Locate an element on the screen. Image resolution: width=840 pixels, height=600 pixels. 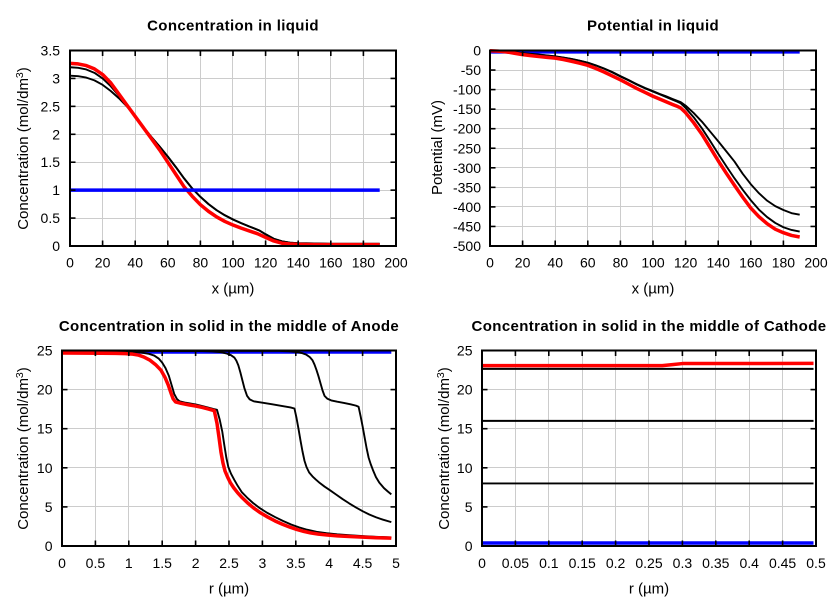
svg-text: -150 is located at coordinates (467, 109).